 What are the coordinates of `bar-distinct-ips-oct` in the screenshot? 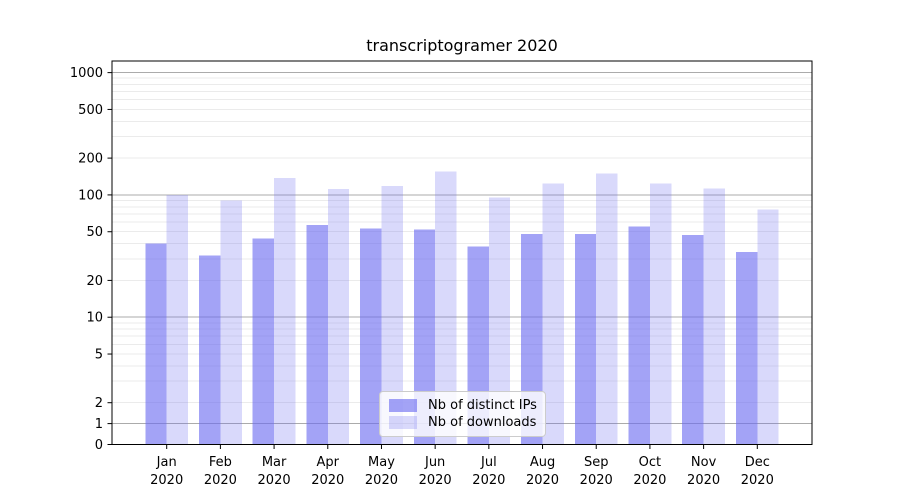 It's located at (639, 335).